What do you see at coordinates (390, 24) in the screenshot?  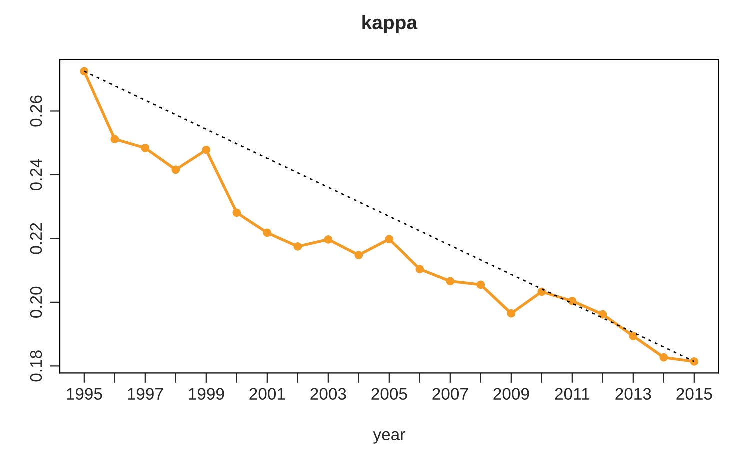 I see `chart-title: kappa` at bounding box center [390, 24].